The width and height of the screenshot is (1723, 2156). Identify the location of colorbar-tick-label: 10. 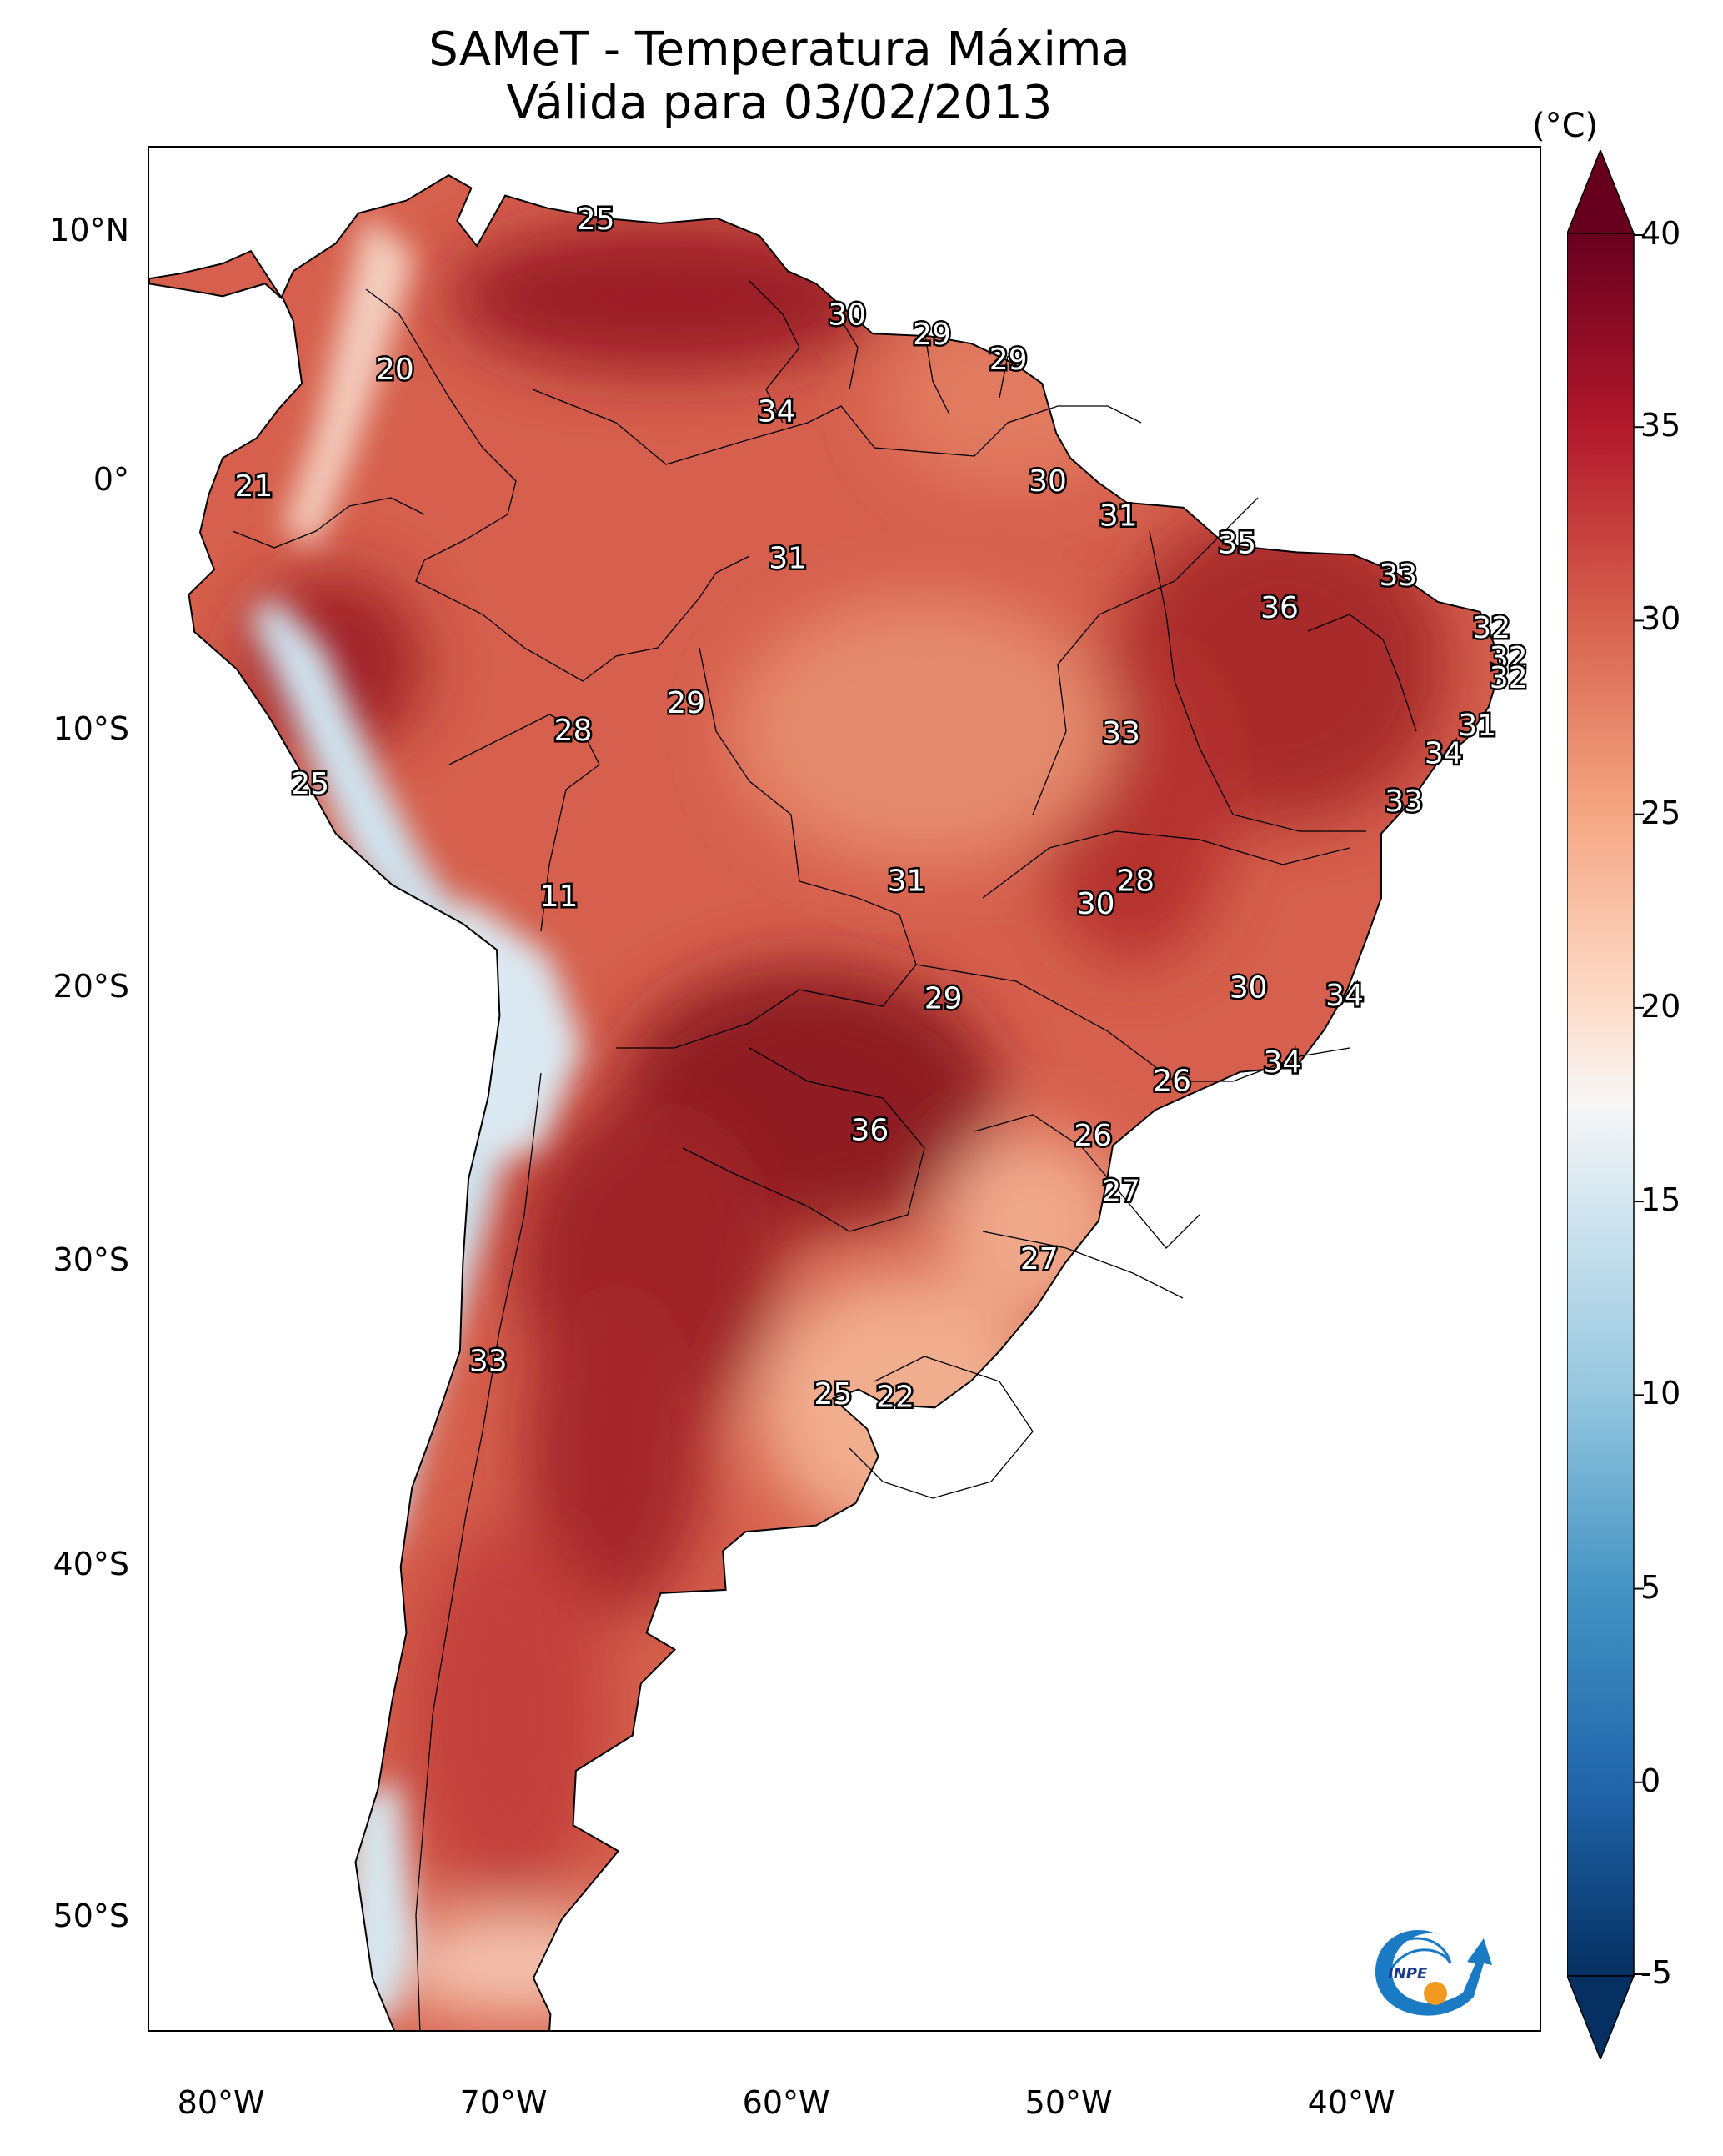
(1661, 1393).